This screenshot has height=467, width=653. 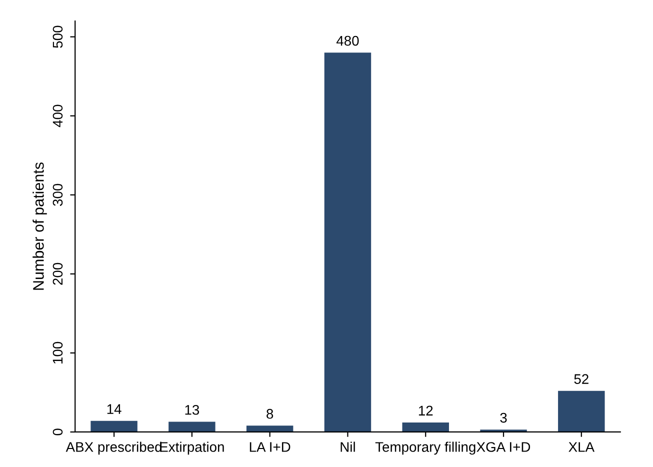 I want to click on x-tick-label: Extirpation, so click(x=192, y=448).